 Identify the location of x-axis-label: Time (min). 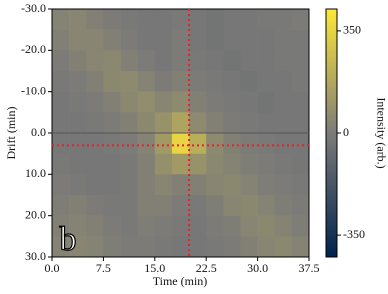
(180, 281).